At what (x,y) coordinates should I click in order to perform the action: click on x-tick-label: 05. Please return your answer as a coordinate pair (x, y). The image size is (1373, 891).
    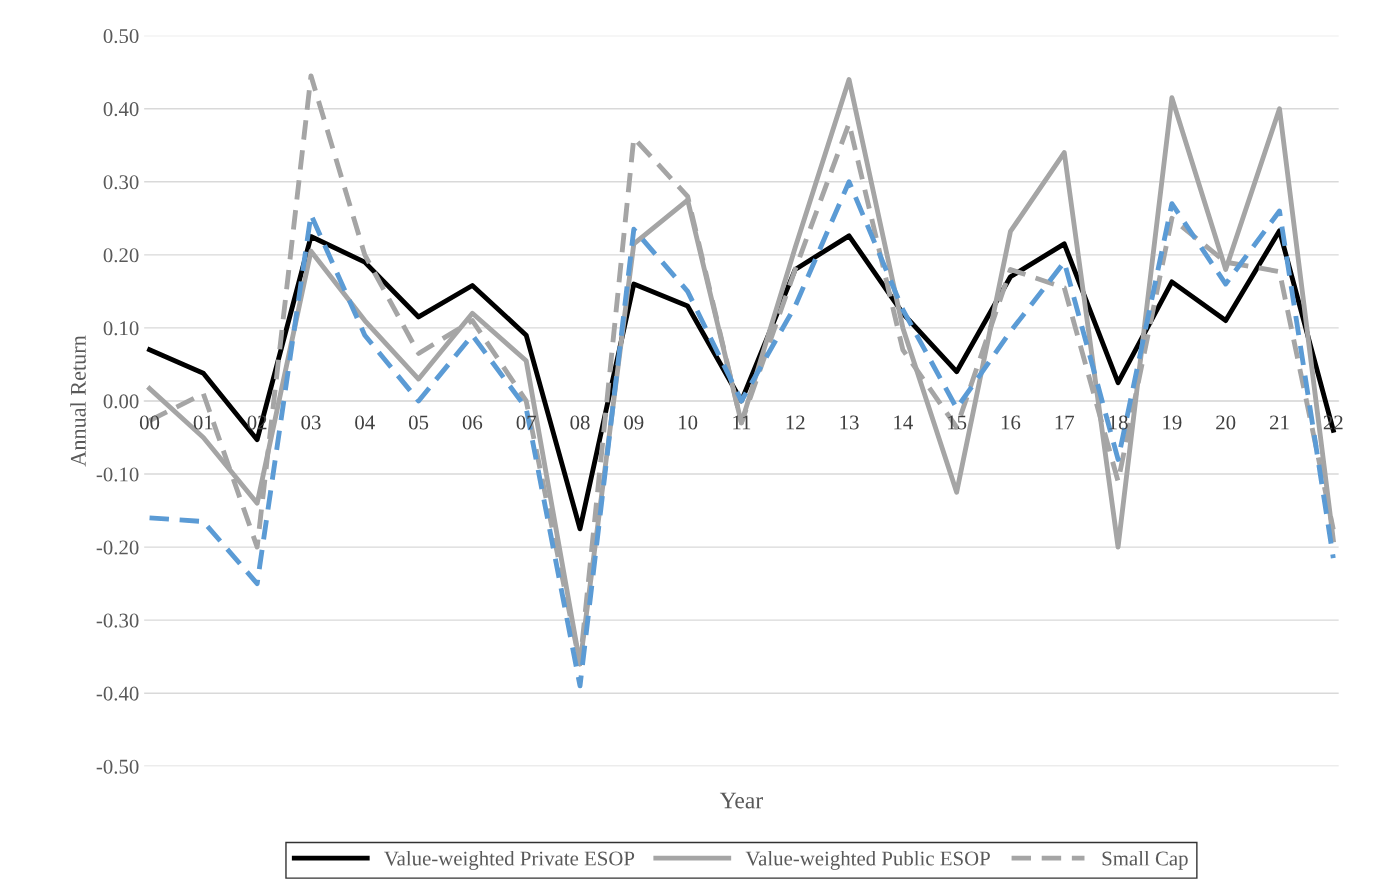
    Looking at the image, I should click on (418, 422).